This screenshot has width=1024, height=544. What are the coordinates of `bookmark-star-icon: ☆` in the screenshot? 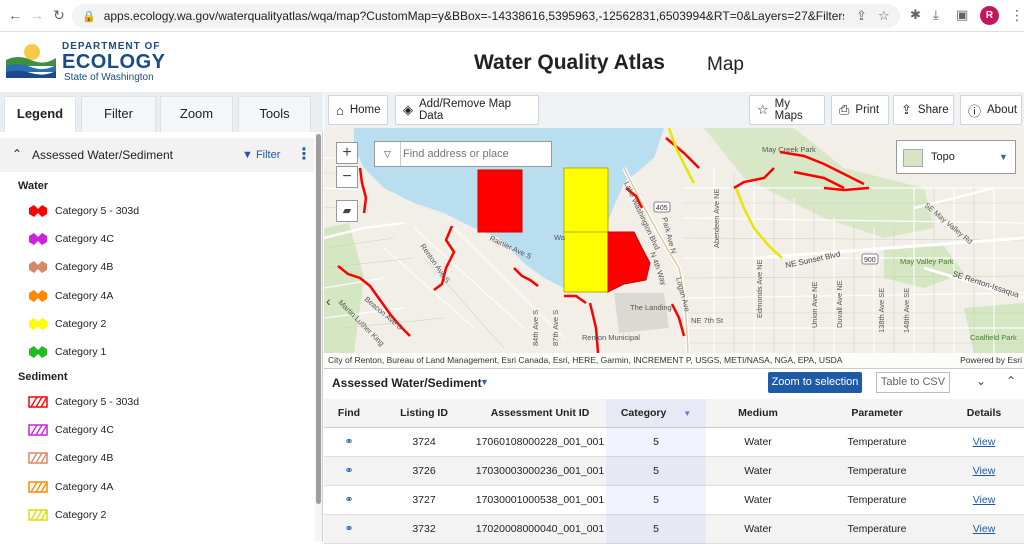 It's located at (884, 15).